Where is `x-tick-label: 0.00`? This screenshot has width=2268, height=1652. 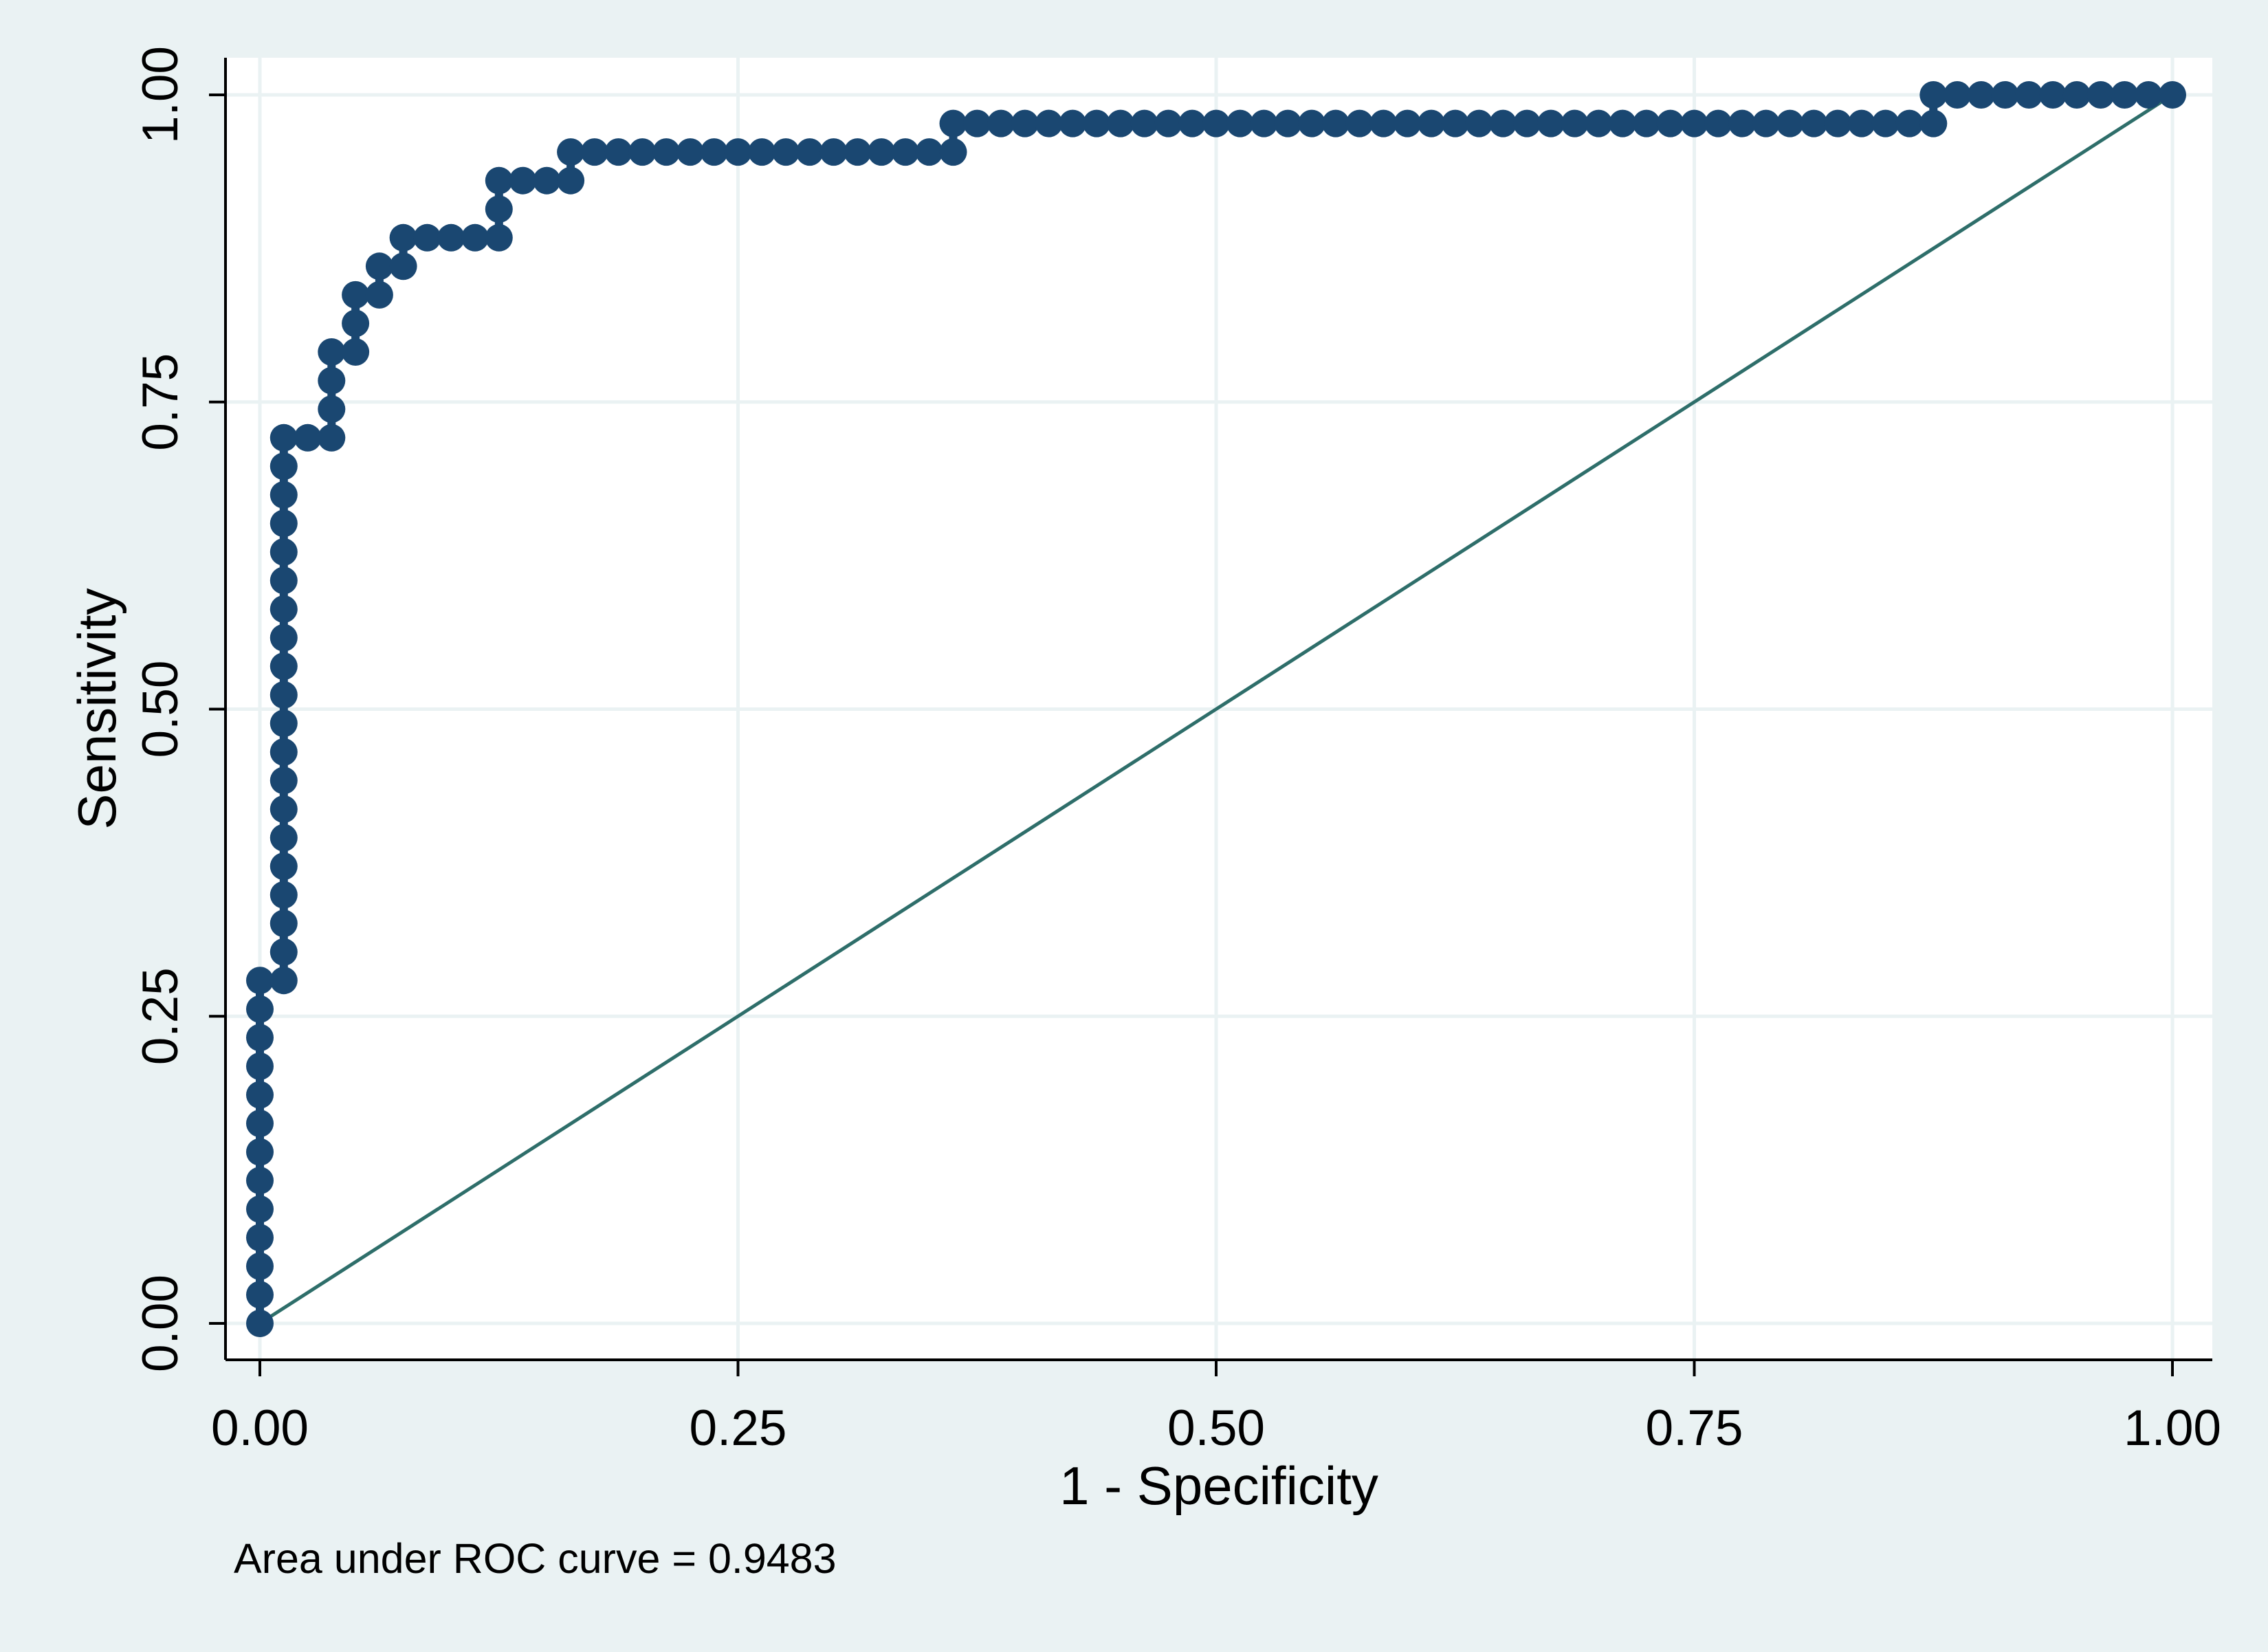
x-tick-label: 0.00 is located at coordinates (260, 1428).